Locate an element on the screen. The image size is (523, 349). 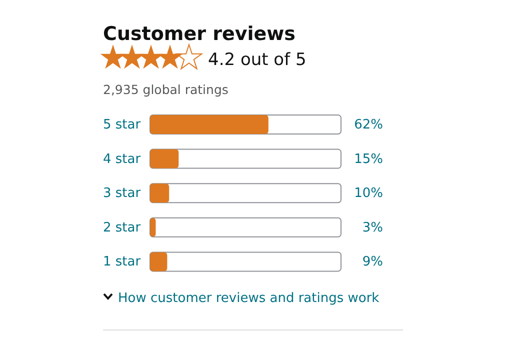
data-label: 62% is located at coordinates (368, 125).